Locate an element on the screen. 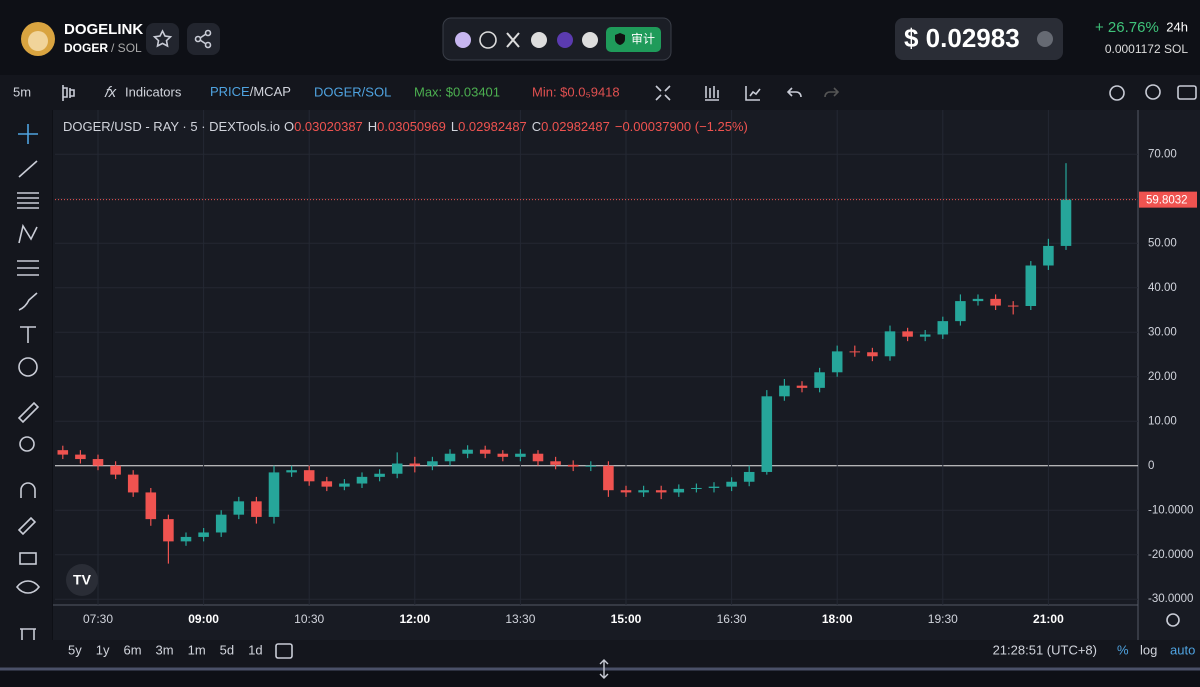  more-link is located at coordinates (590, 40).